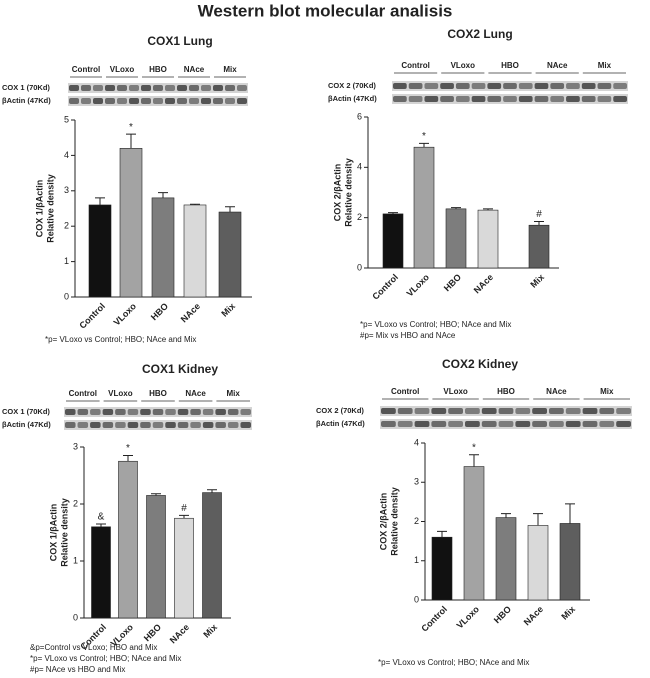  Describe the element at coordinates (210, 631) in the screenshot. I see `x-tick-label: Mix` at that location.